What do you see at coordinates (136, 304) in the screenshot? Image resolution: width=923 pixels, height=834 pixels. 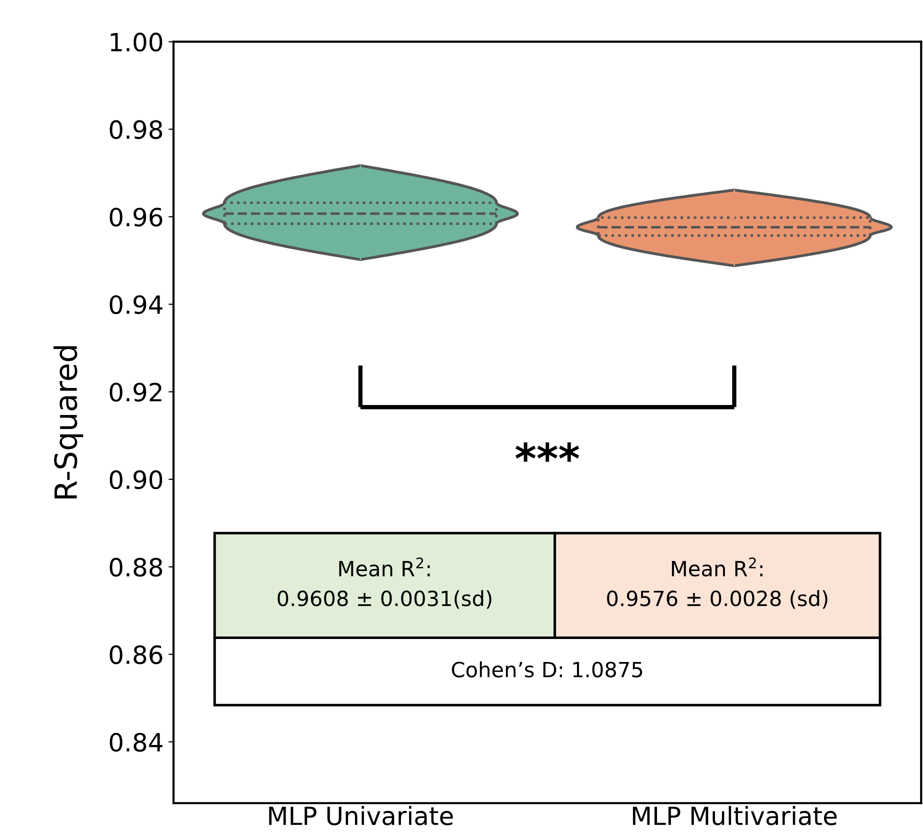 I see `y-tick-label: 0.94` at bounding box center [136, 304].